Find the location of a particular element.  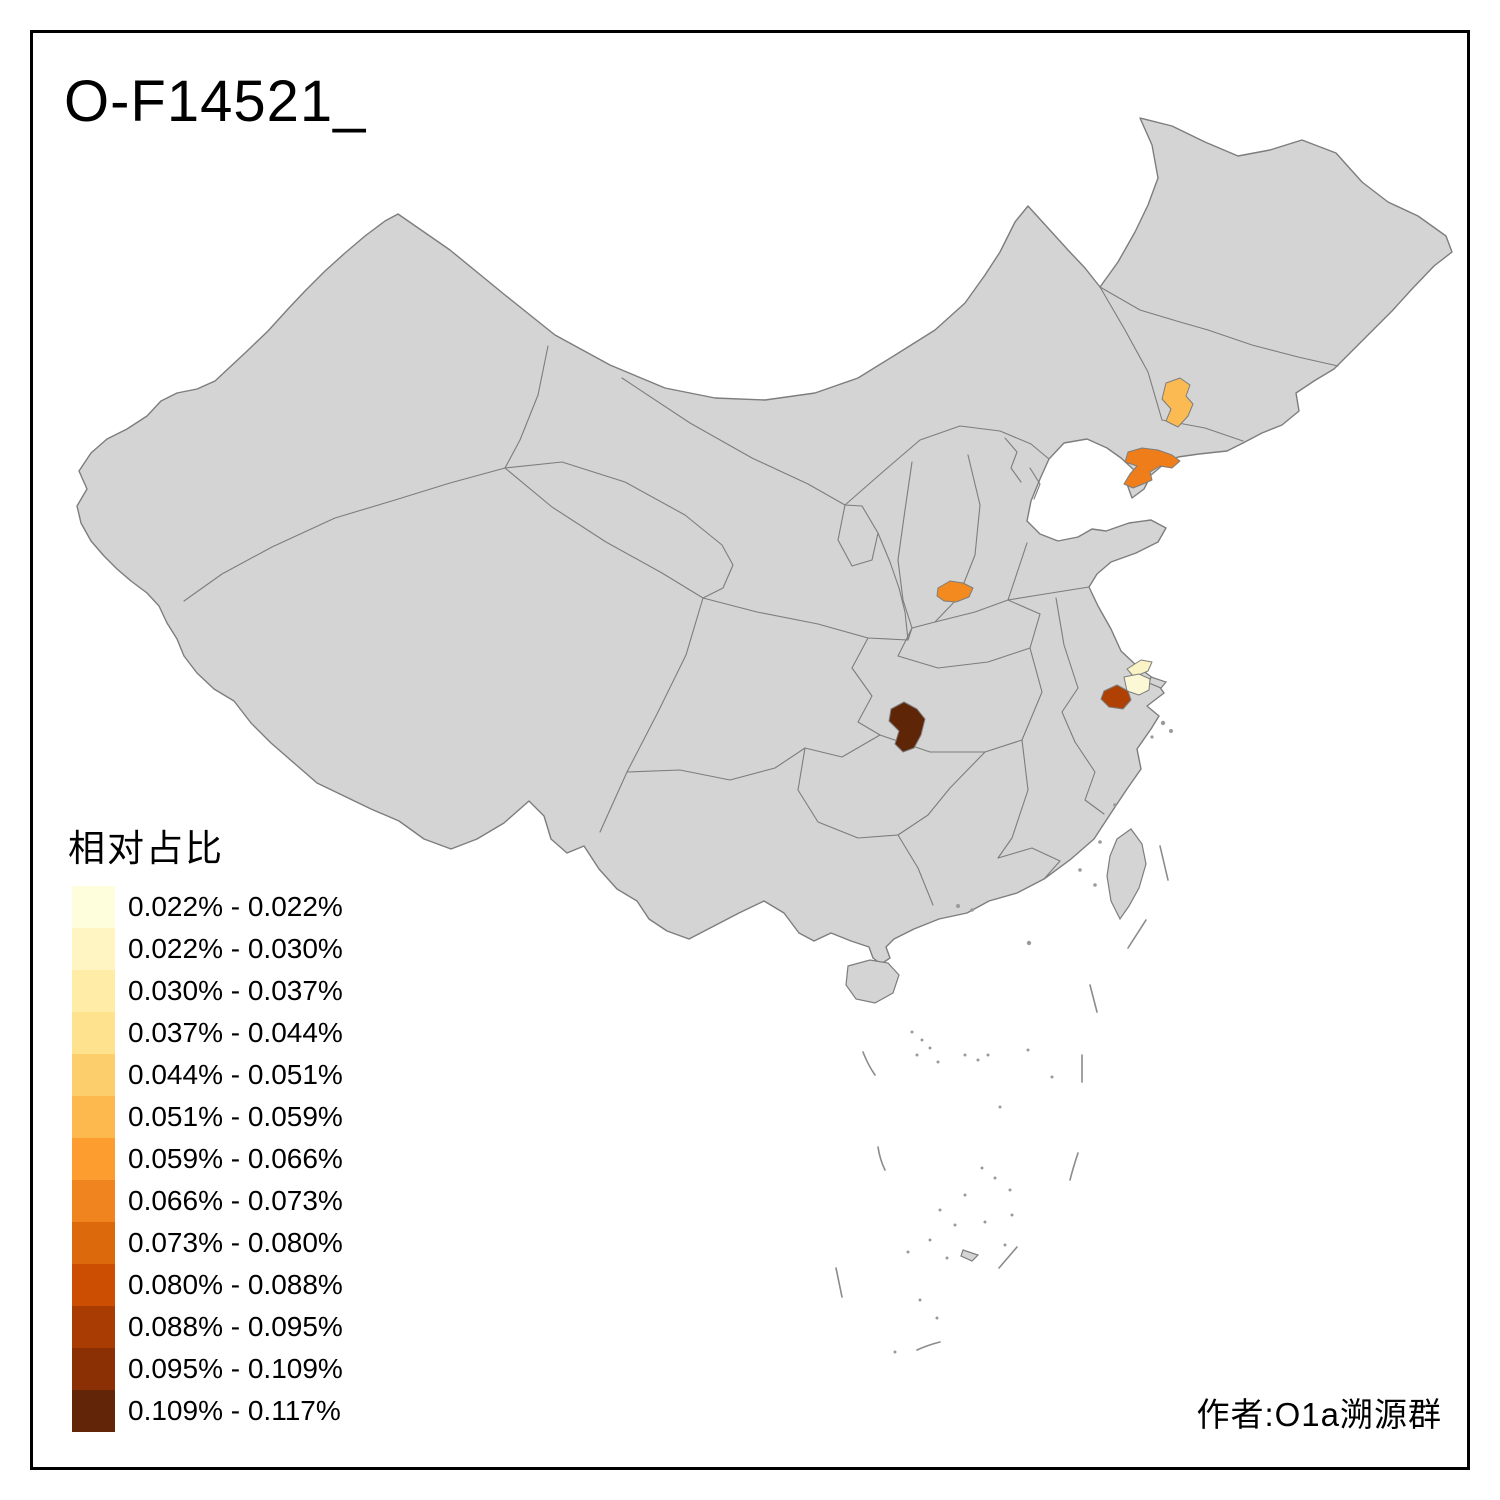

legend-row: 0.095% - 0.109% is located at coordinates (205, 1369).